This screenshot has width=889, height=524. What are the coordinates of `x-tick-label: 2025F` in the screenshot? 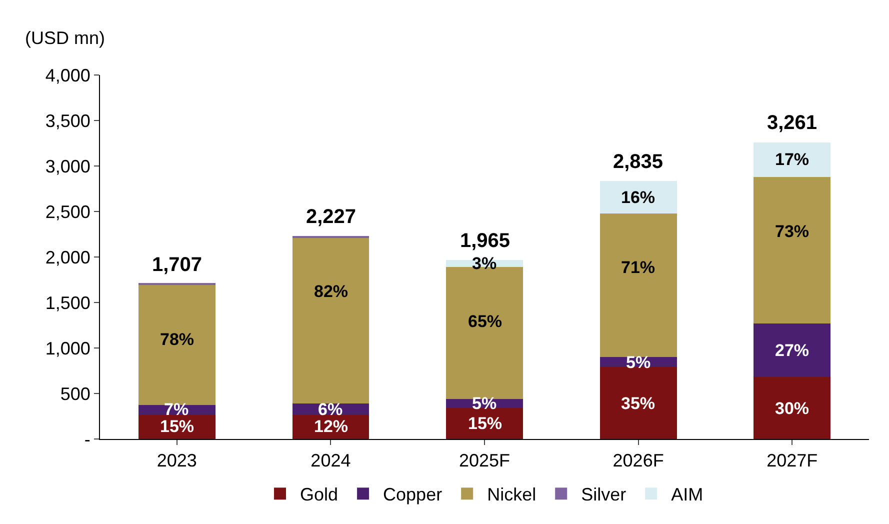 It's located at (484, 460).